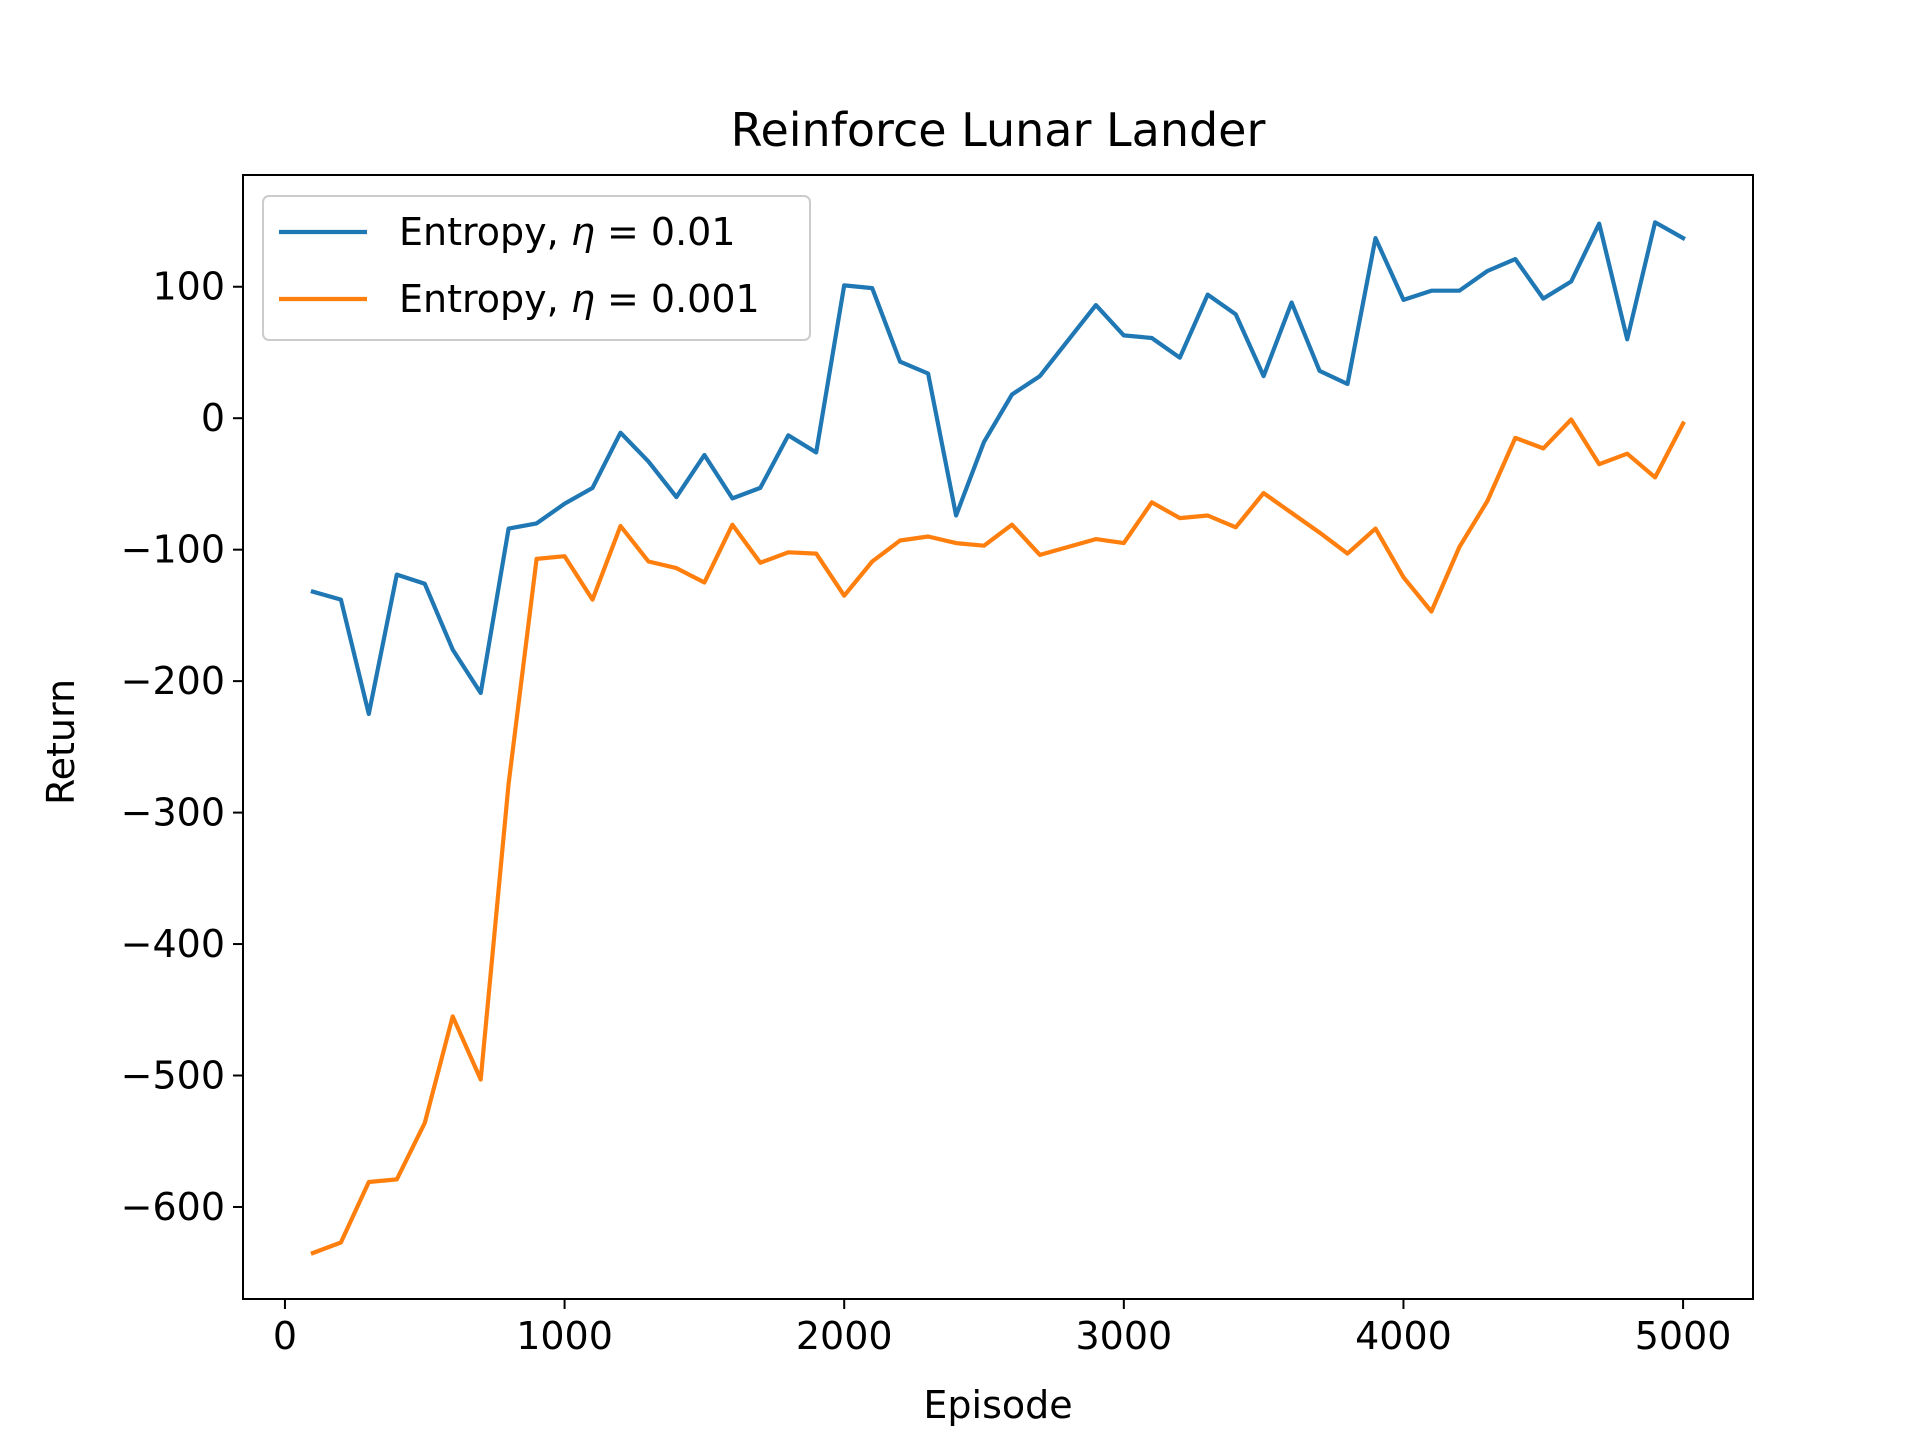 The width and height of the screenshot is (1920, 1440). Describe the element at coordinates (1123, 1336) in the screenshot. I see `x-tick-label: 3000` at that location.